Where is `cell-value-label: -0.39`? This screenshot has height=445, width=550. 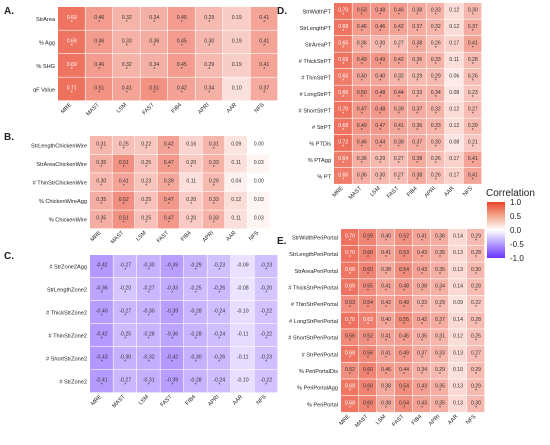 cell-value-label: -0.39 is located at coordinates (172, 312).